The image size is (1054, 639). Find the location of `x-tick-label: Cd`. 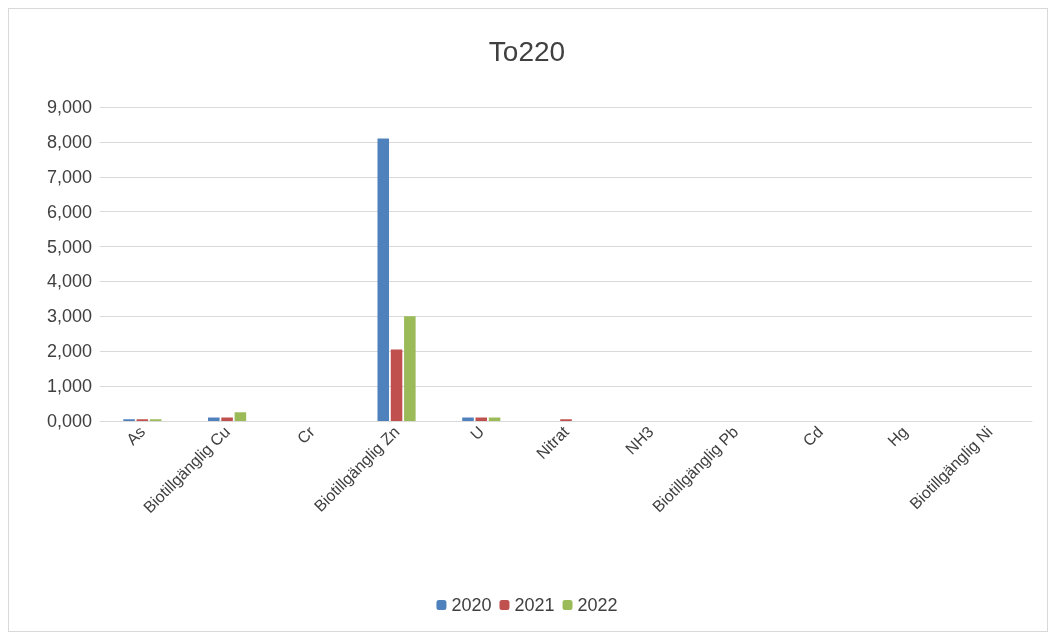

x-tick-label: Cd is located at coordinates (813, 436).